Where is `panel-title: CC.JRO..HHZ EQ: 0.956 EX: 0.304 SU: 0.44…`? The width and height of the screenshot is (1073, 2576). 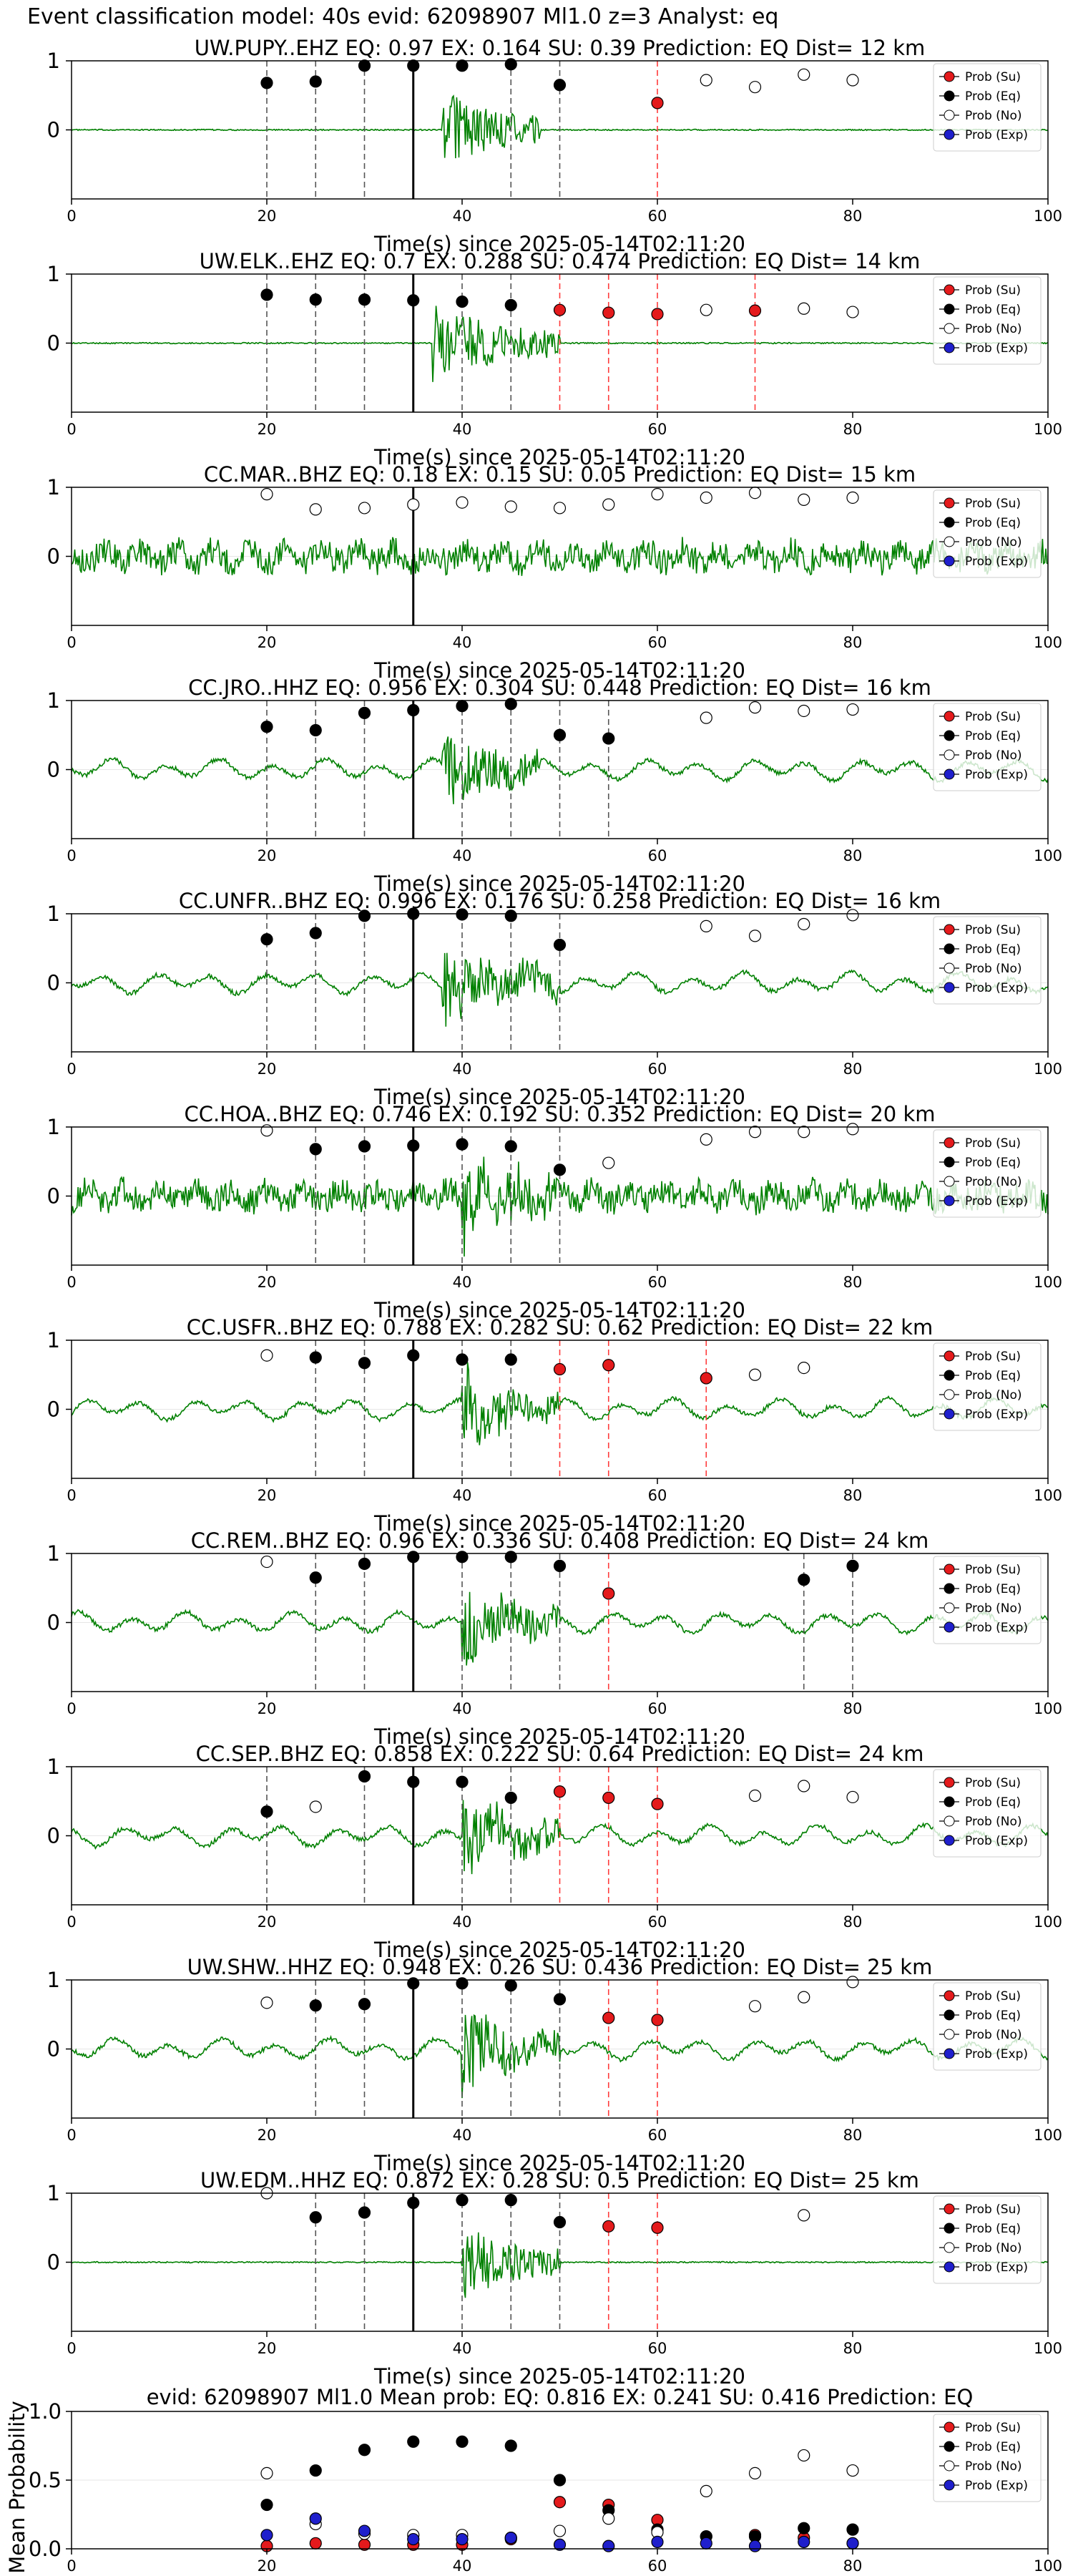 panel-title: CC.JRO..HHZ EQ: 0.956 EX: 0.304 SU: 0.44… is located at coordinates (559, 687).